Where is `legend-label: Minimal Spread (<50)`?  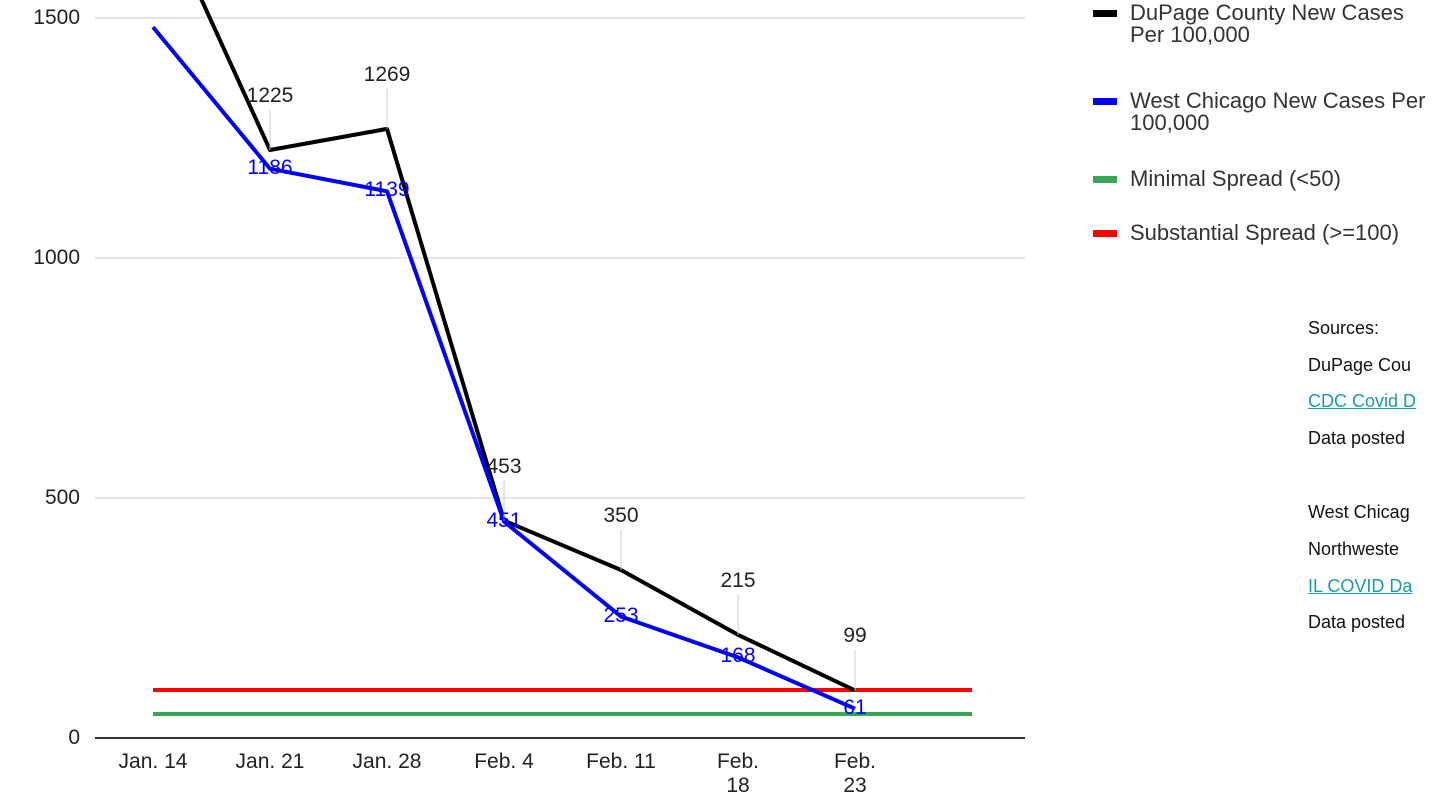 legend-label: Minimal Spread (<50) is located at coordinates (1235, 178).